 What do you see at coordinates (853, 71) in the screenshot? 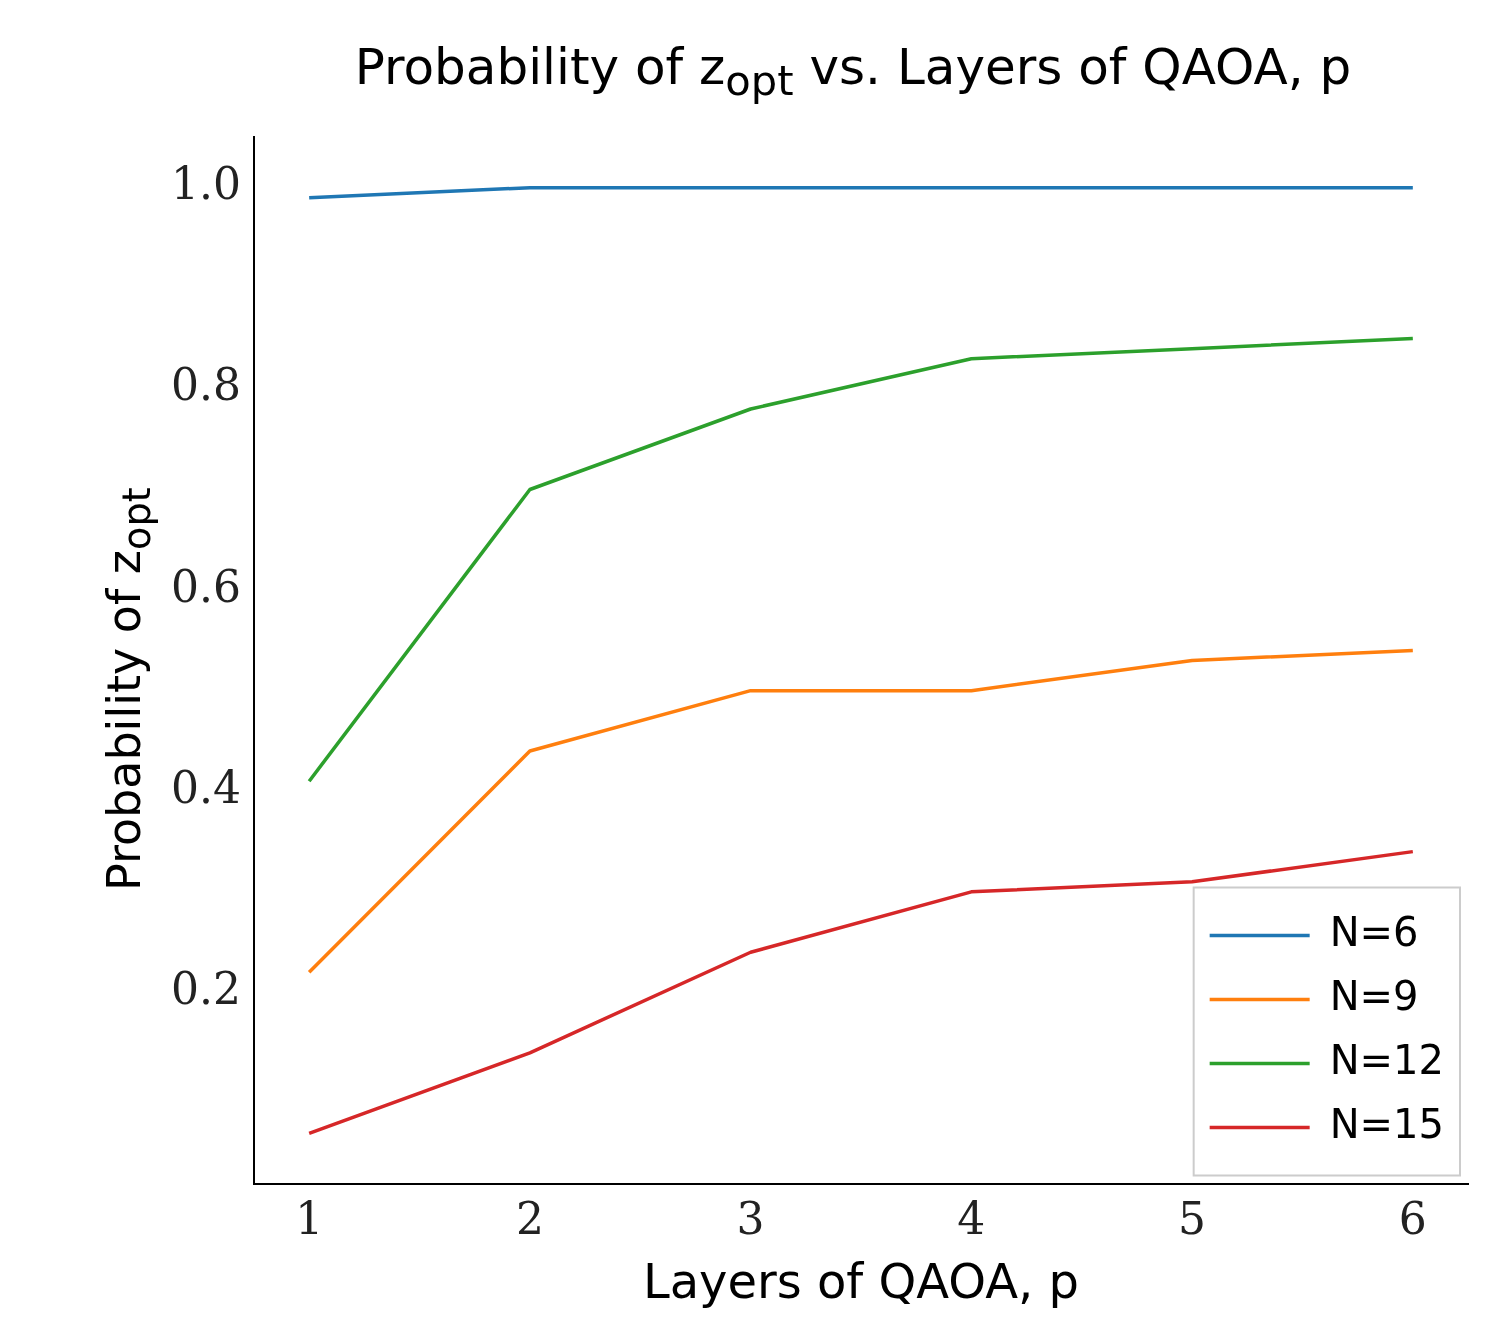
I see `chart-title: Probability of z$_{opt}$ vs. Layers of QAOA, p` at bounding box center [853, 71].